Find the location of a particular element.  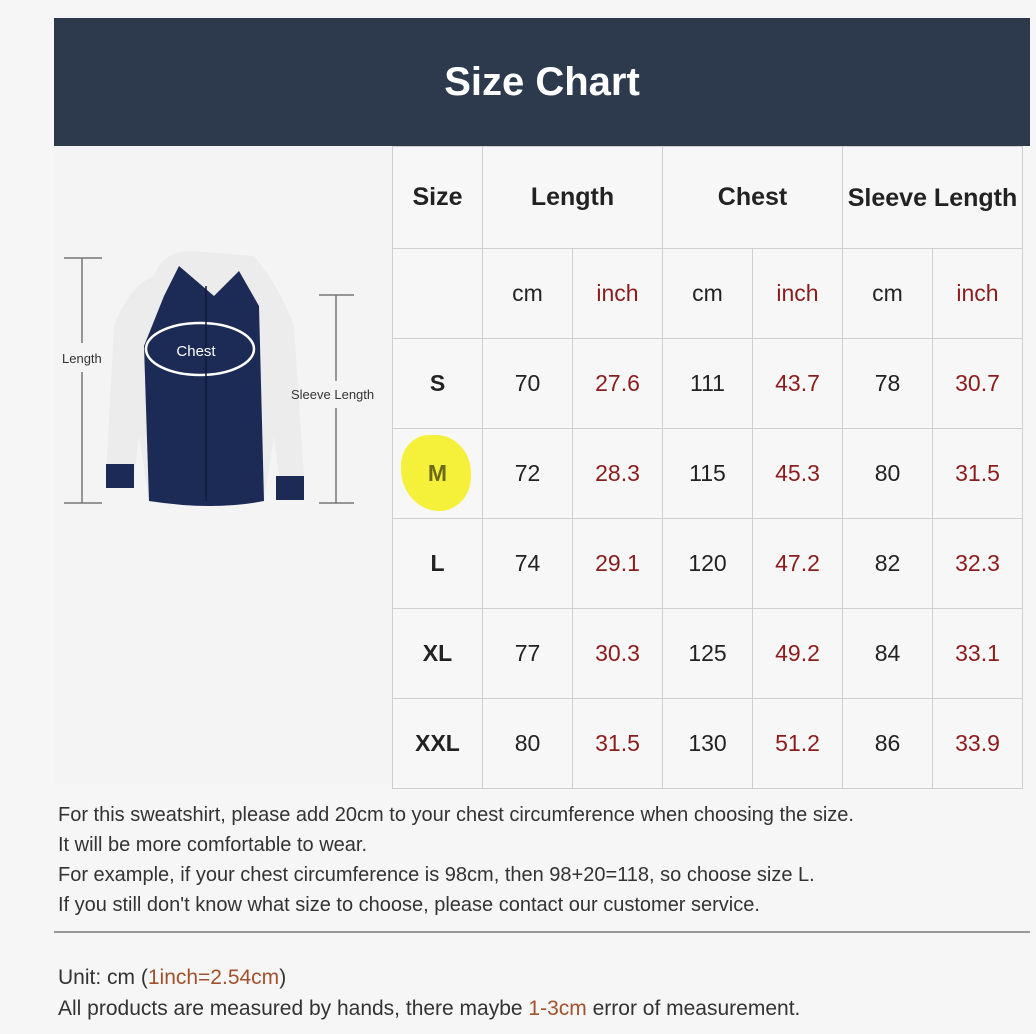

conversion: 1inch=2.54cm is located at coordinates (213, 977).